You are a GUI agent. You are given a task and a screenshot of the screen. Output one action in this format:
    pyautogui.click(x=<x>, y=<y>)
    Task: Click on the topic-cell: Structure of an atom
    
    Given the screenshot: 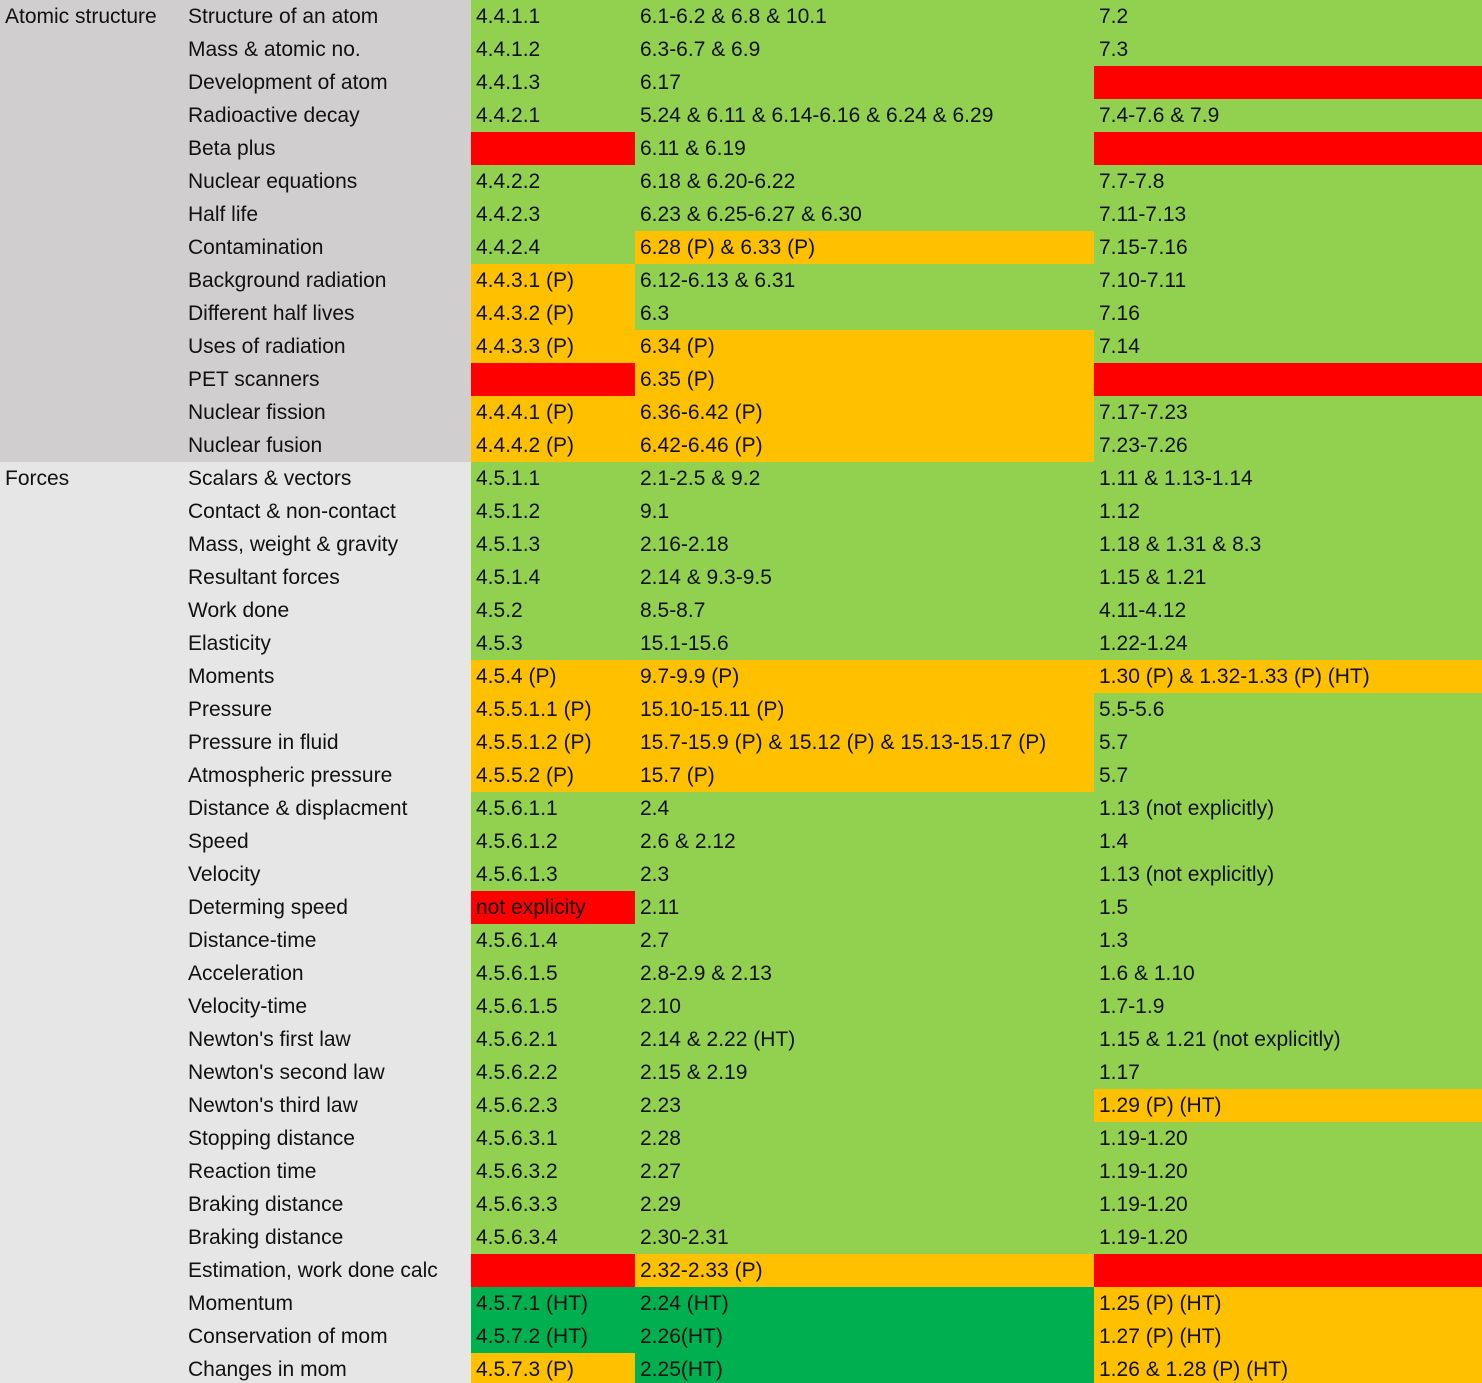 What is the action you would take?
    pyautogui.click(x=327, y=16)
    